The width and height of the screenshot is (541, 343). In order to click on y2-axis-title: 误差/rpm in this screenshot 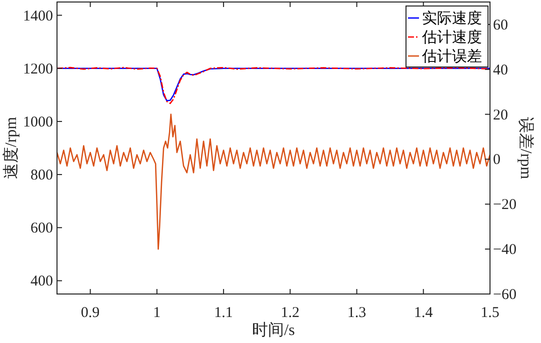, I will do `click(526, 148)`.